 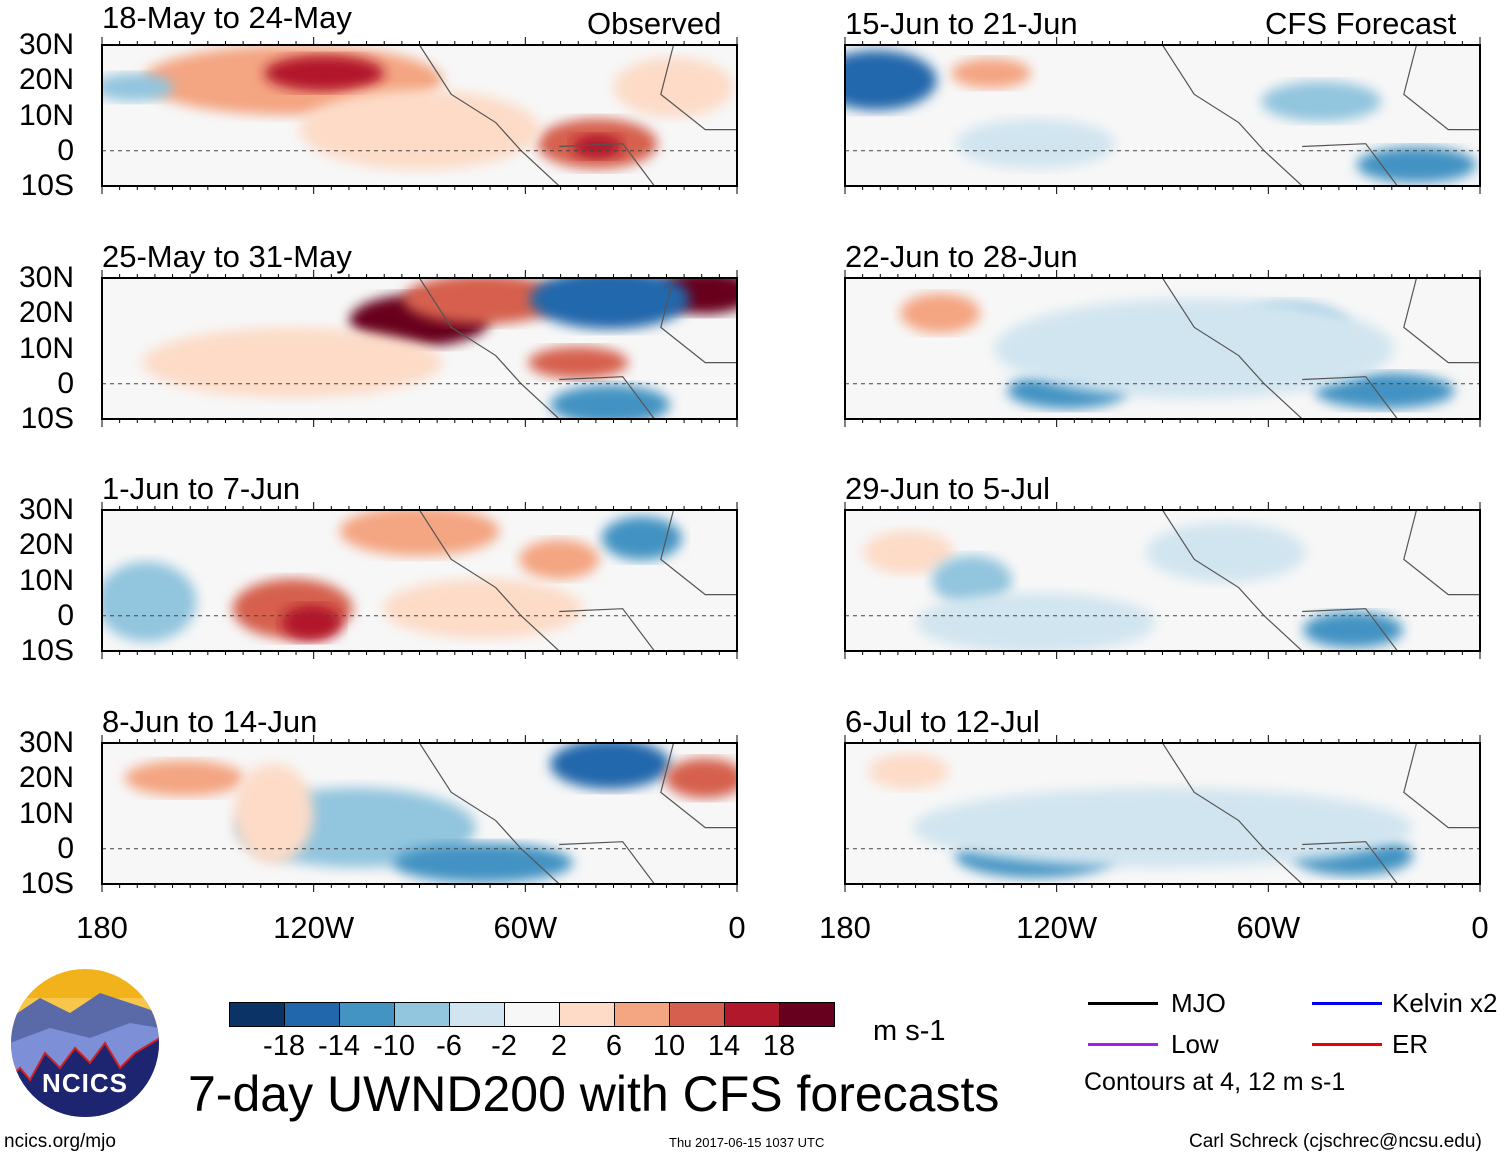 I want to click on colorbar-label: 2, so click(x=559, y=1046).